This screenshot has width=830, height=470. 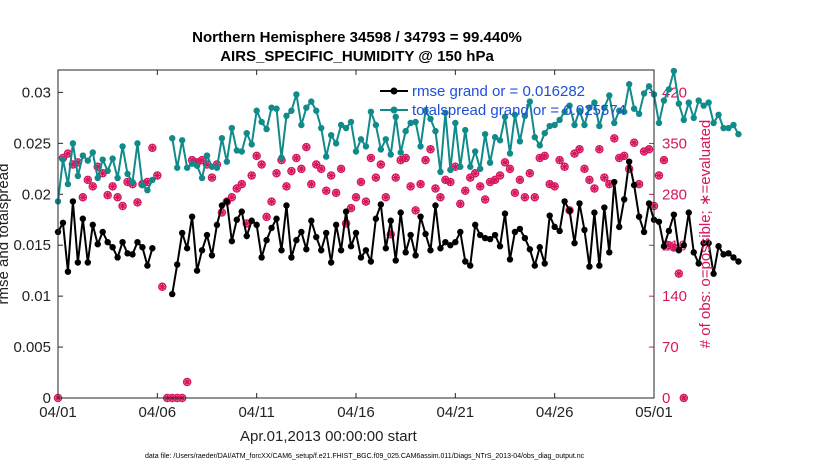 I want to click on y-left-tick-label: 0, so click(x=47, y=398).